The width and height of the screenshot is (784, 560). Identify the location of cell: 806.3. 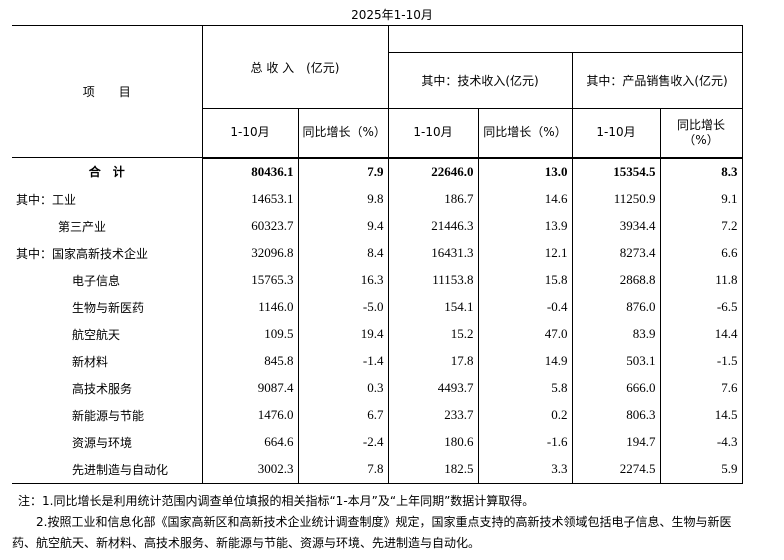
(616, 415).